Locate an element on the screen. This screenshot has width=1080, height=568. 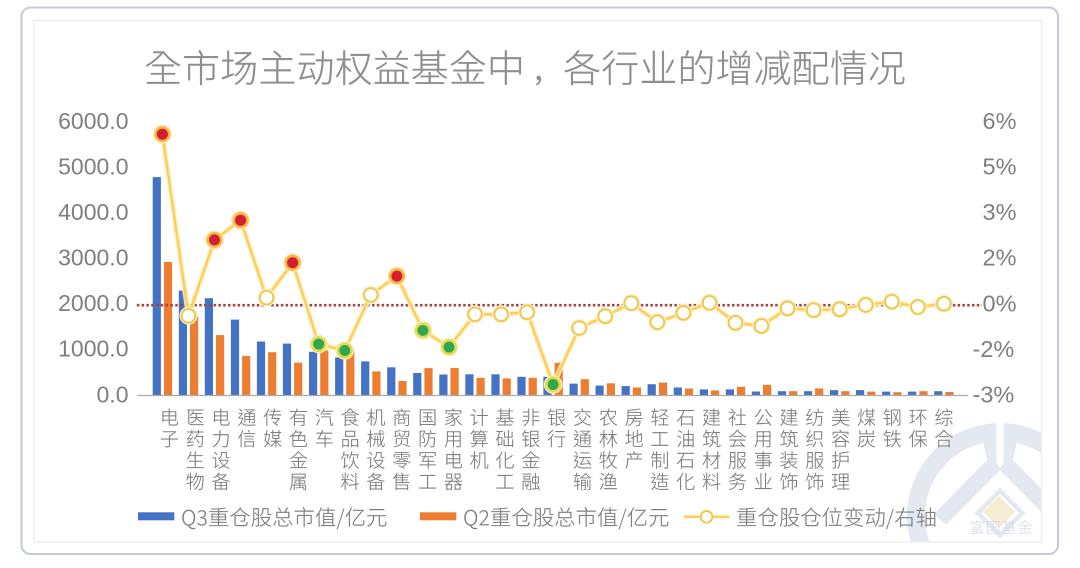
svg-text: -3% is located at coordinates (994, 394).